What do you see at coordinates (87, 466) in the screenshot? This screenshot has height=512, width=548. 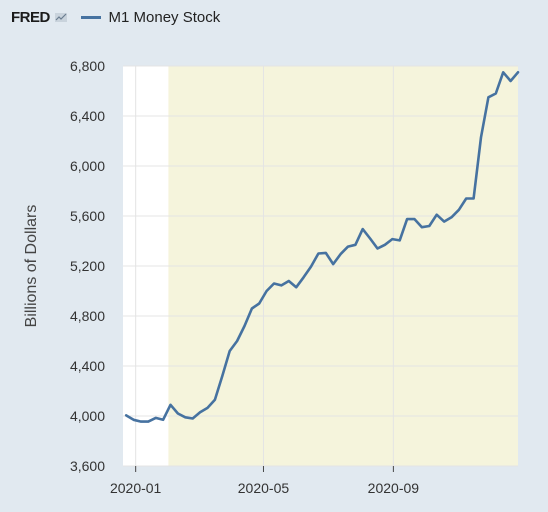 I see `y-tick-label: 3,600` at bounding box center [87, 466].